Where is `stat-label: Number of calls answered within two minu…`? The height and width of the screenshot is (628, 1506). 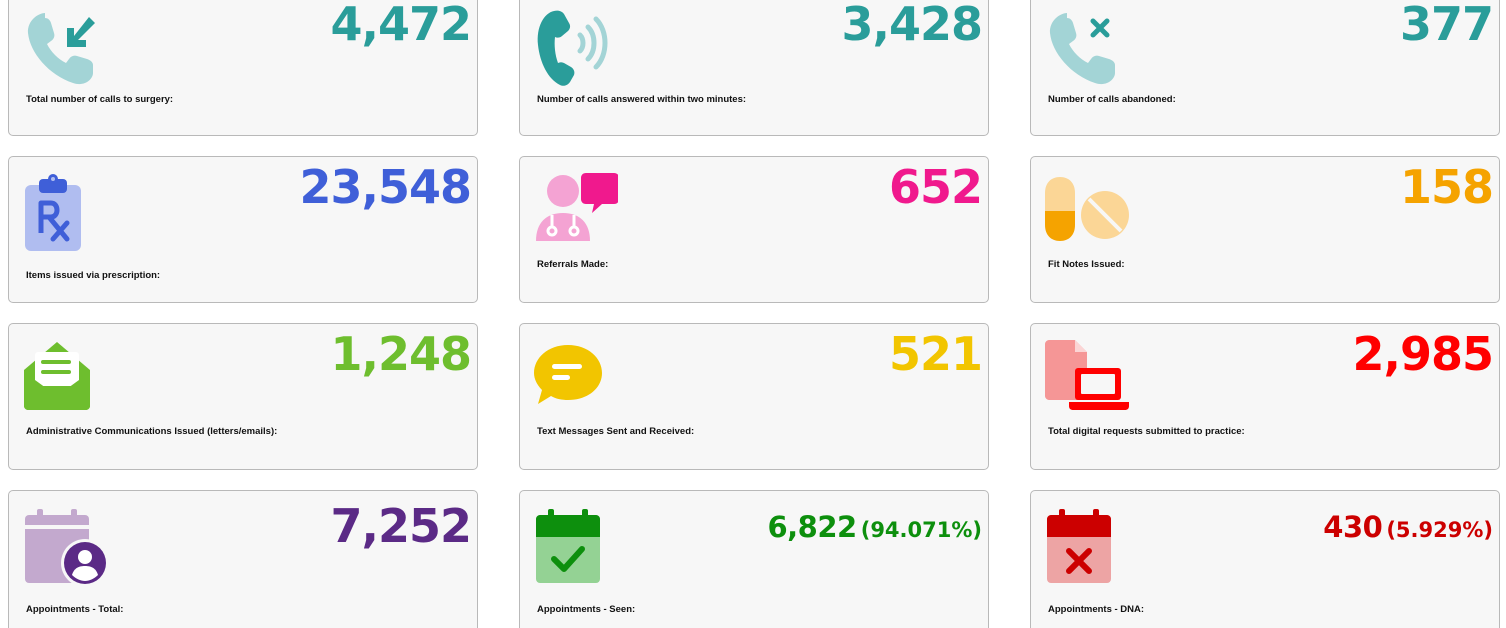 stat-label: Number of calls answered within two minu… is located at coordinates (642, 99).